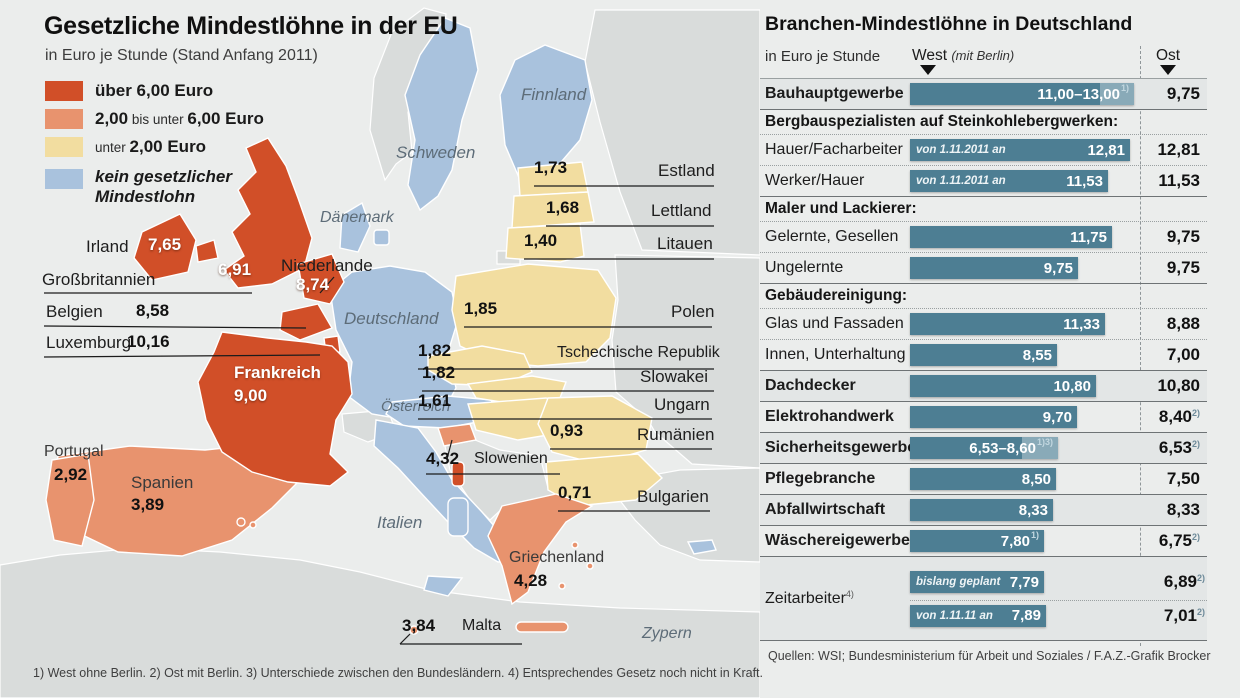 The height and width of the screenshot is (698, 1240). I want to click on ost-value: 12,81, so click(1178, 149).